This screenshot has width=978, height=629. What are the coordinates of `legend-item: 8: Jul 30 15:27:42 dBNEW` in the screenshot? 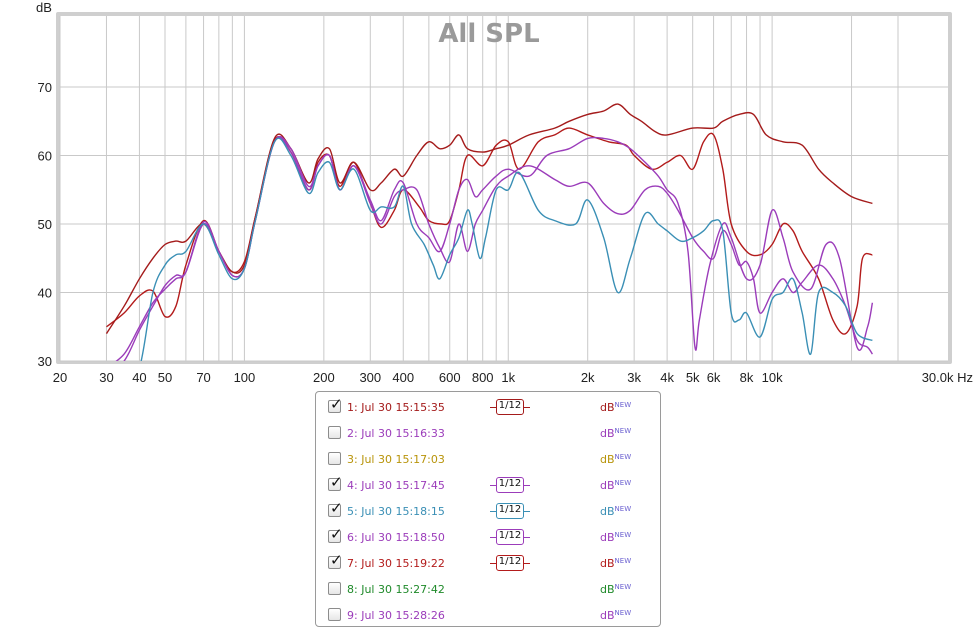 It's located at (488, 589).